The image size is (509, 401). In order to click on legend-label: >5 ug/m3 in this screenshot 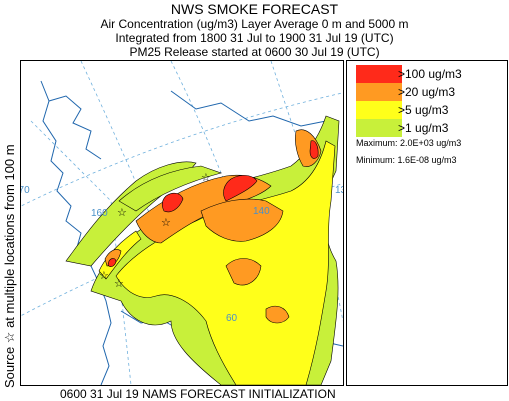, I will do `click(423, 110)`.